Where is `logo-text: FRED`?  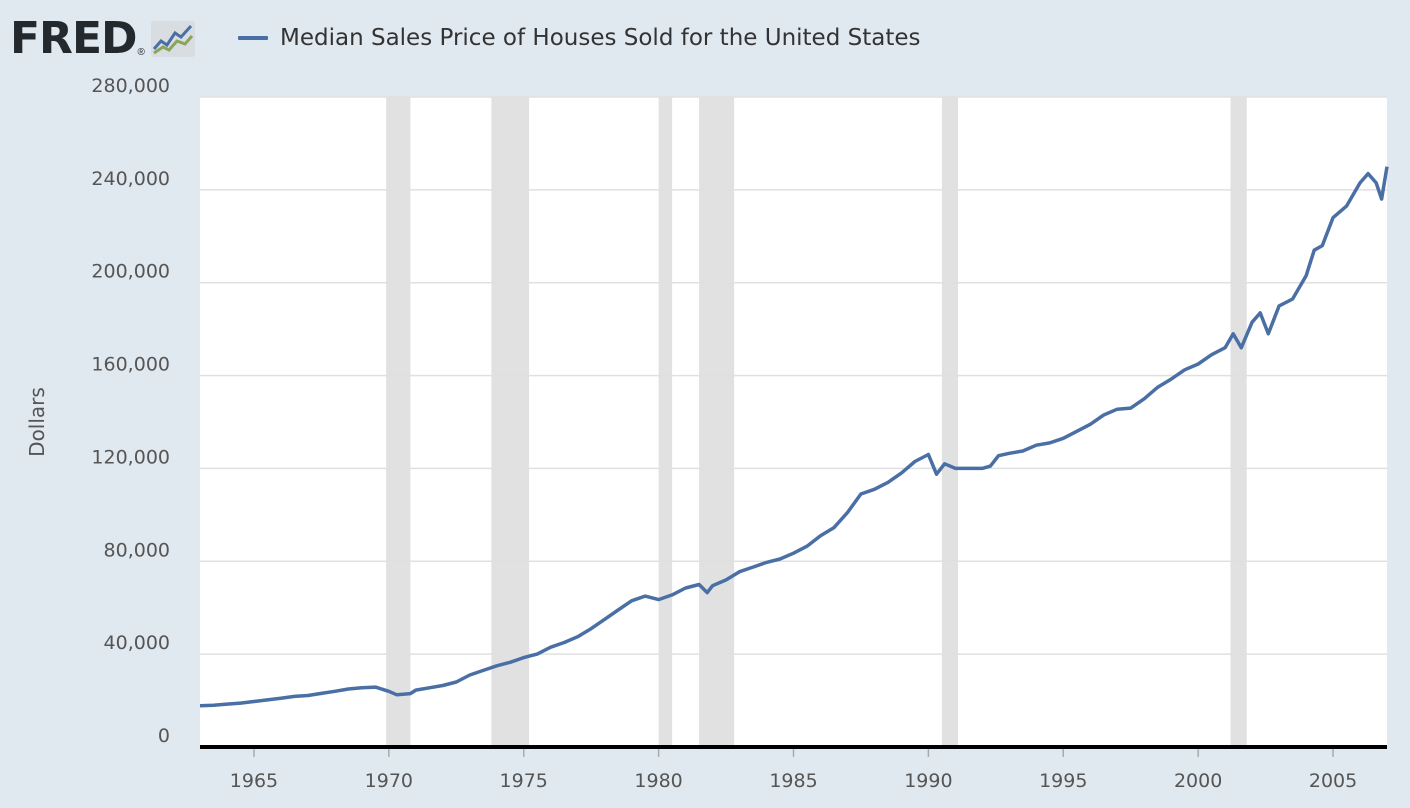
logo-text: FRED is located at coordinates (74, 38).